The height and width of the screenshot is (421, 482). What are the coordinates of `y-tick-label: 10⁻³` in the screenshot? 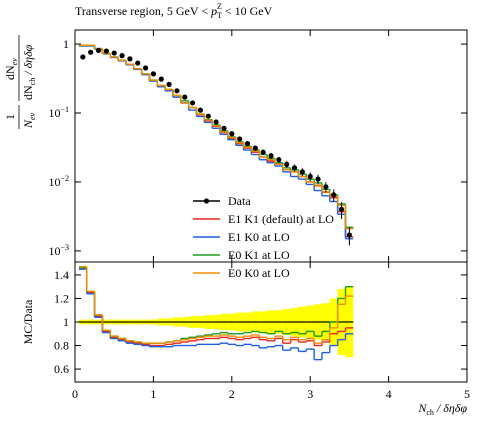 It's located at (58, 250).